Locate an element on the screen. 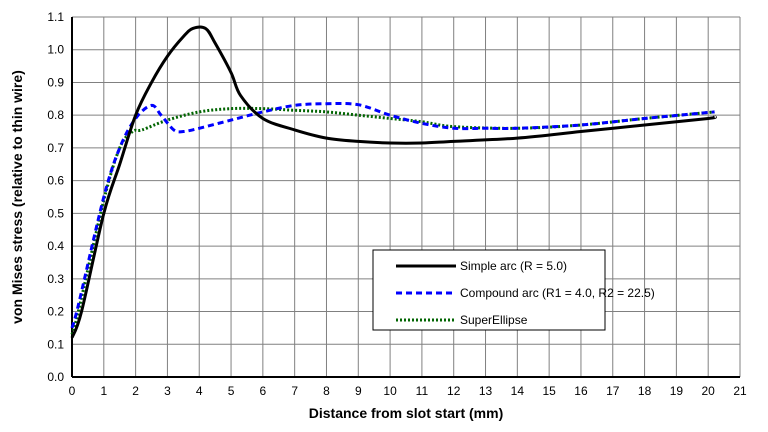 This screenshot has height=432, width=768. x-tick-label: 12 is located at coordinates (454, 391).